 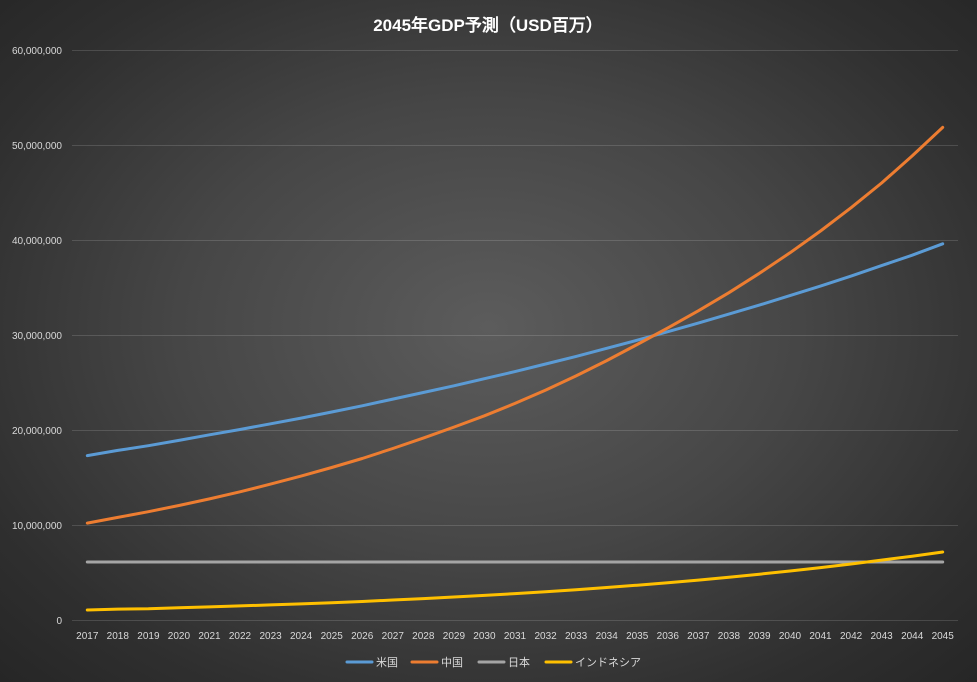 What do you see at coordinates (454, 636) in the screenshot?
I see `x-tick-label: 2029` at bounding box center [454, 636].